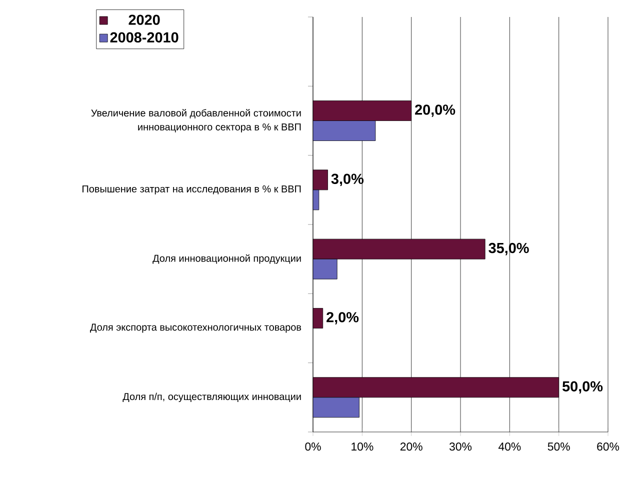 Image resolution: width=633 pixels, height=499 pixels. What do you see at coordinates (363, 446) in the screenshot?
I see `x-tick-label: 10%` at bounding box center [363, 446].